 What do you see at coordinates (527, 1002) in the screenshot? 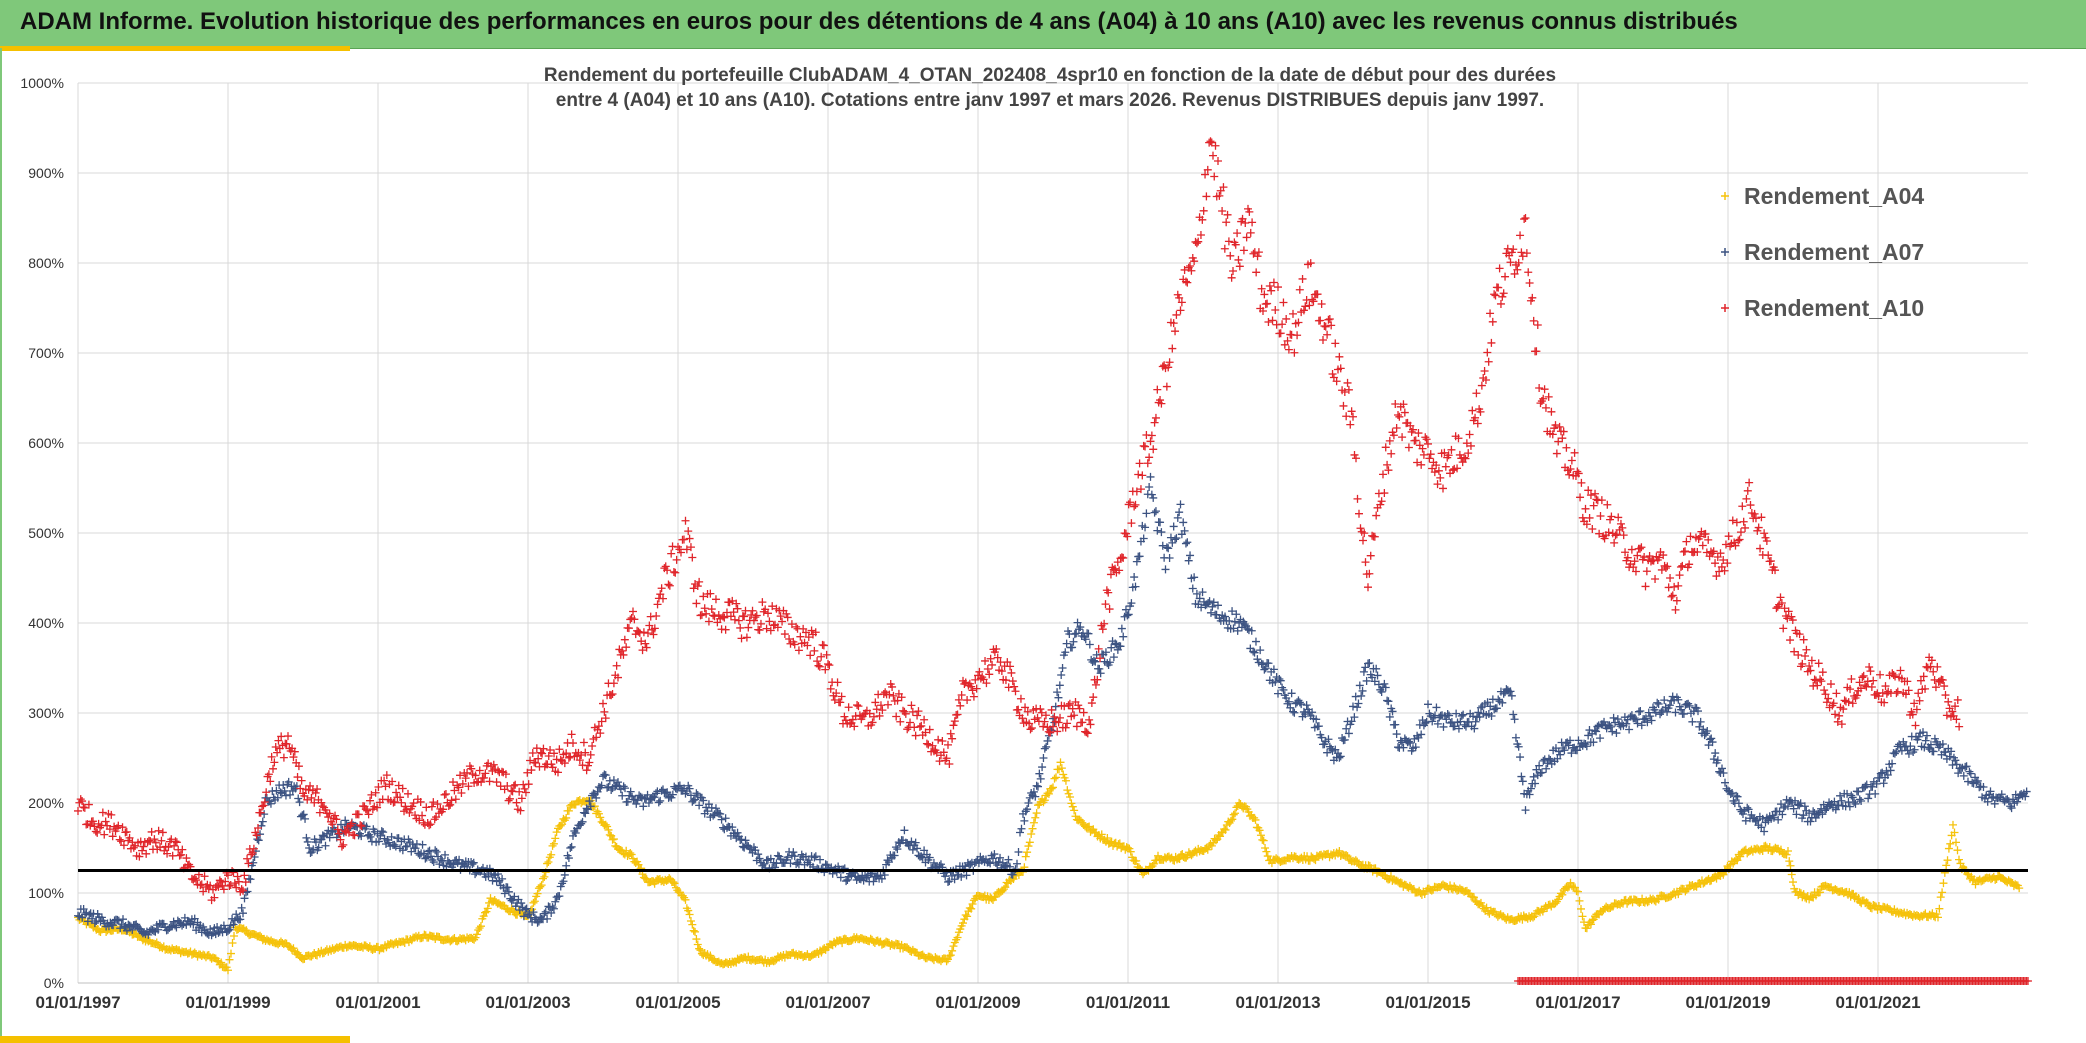
I see `x-tick-label: 01/01/2003` at bounding box center [527, 1002].